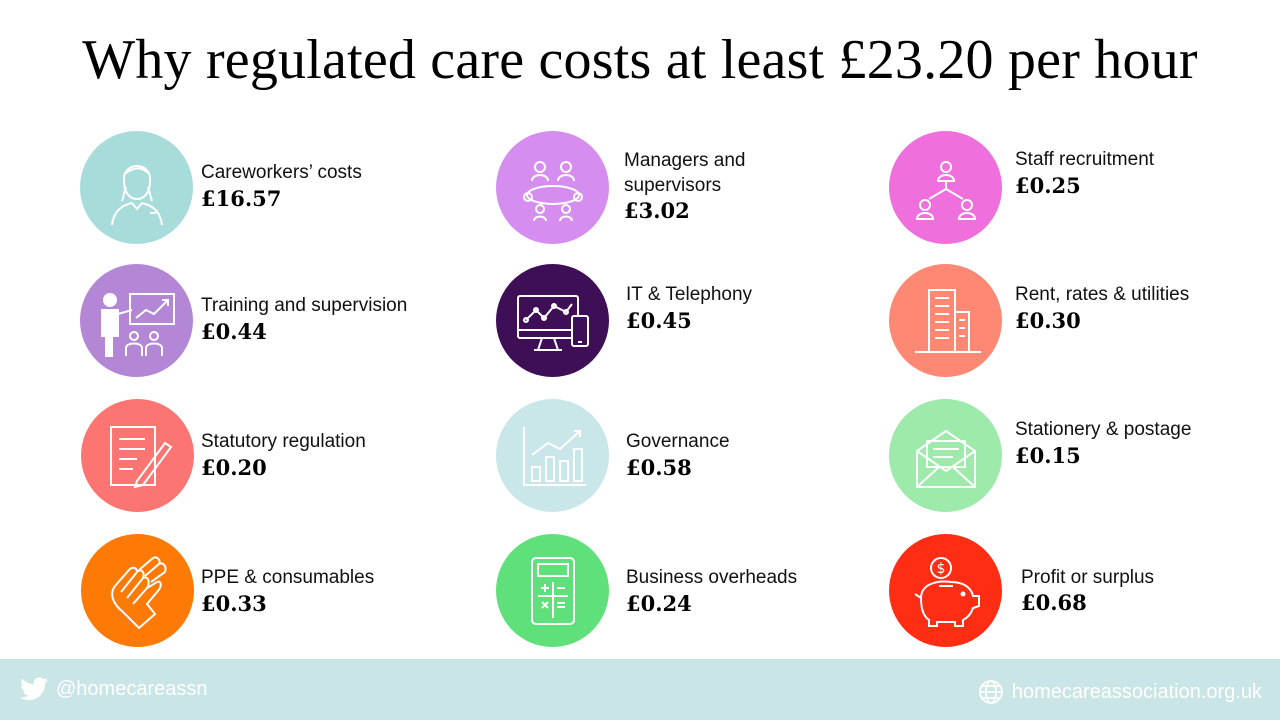  Describe the element at coordinates (990, 692) in the screenshot. I see `globe-icon` at that location.